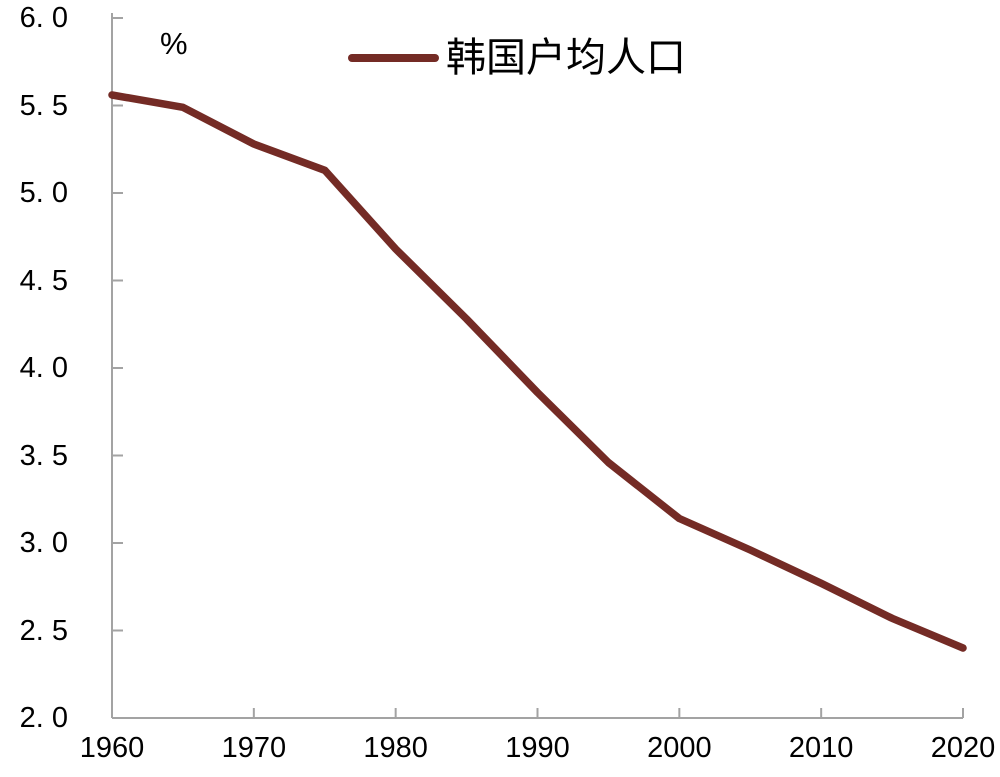  What do you see at coordinates (43, 280) in the screenshot?
I see `y-tick-label: 4. 5` at bounding box center [43, 280].